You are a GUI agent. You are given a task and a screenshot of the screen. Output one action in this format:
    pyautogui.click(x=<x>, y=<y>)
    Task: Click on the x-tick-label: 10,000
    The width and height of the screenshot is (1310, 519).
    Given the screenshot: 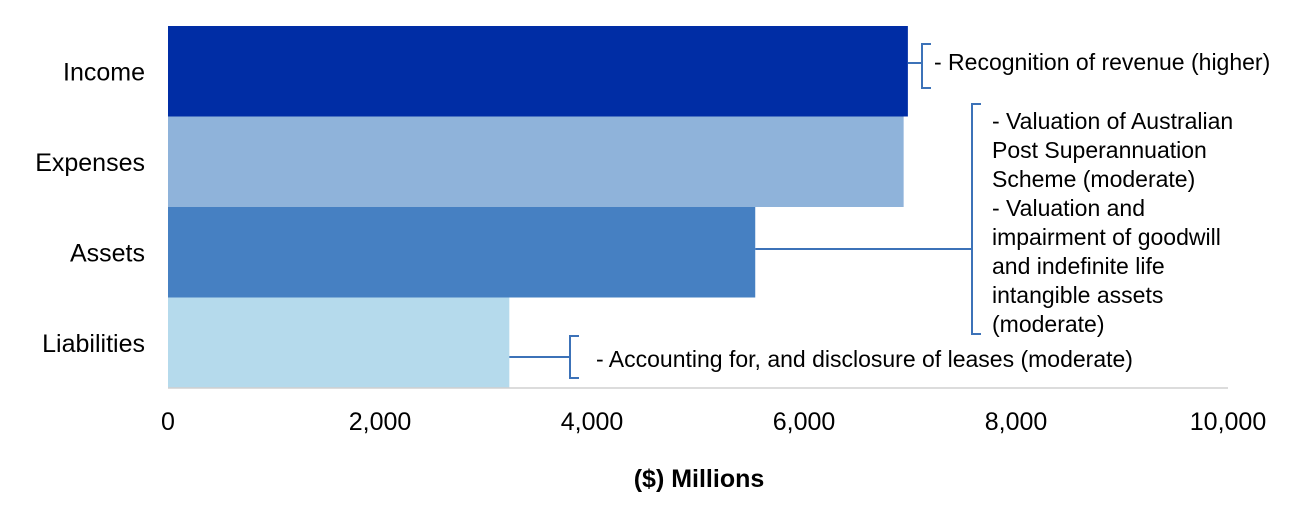 What is the action you would take?
    pyautogui.click(x=1228, y=422)
    